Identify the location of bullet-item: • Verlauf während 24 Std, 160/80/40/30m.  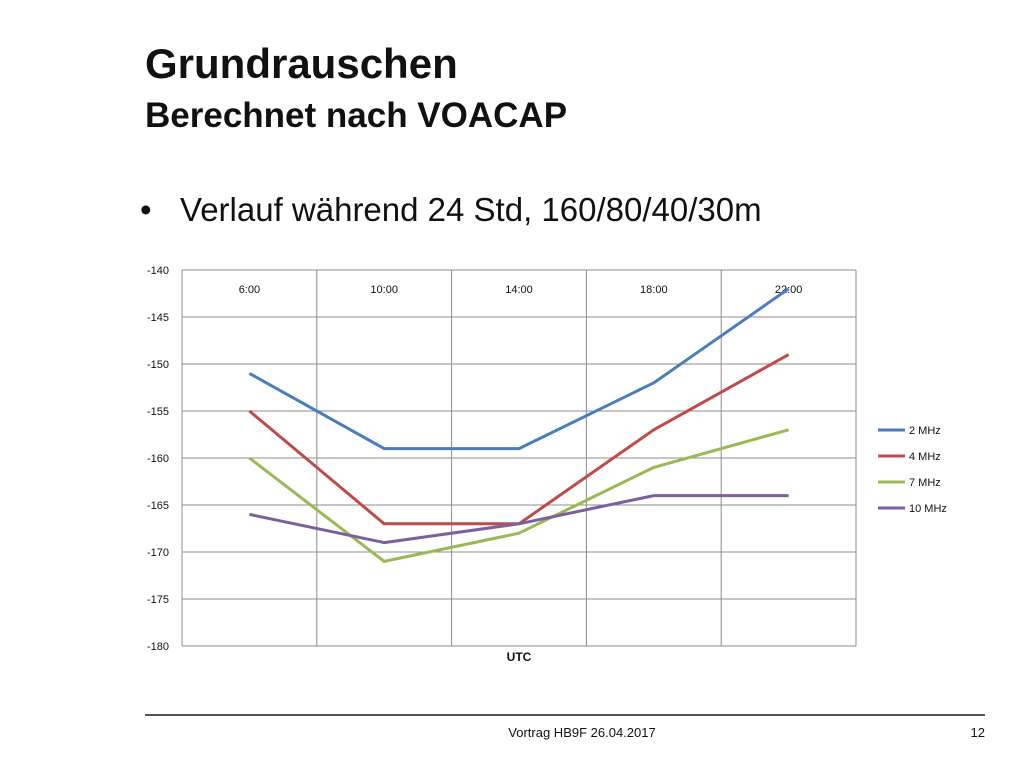
(451, 210).